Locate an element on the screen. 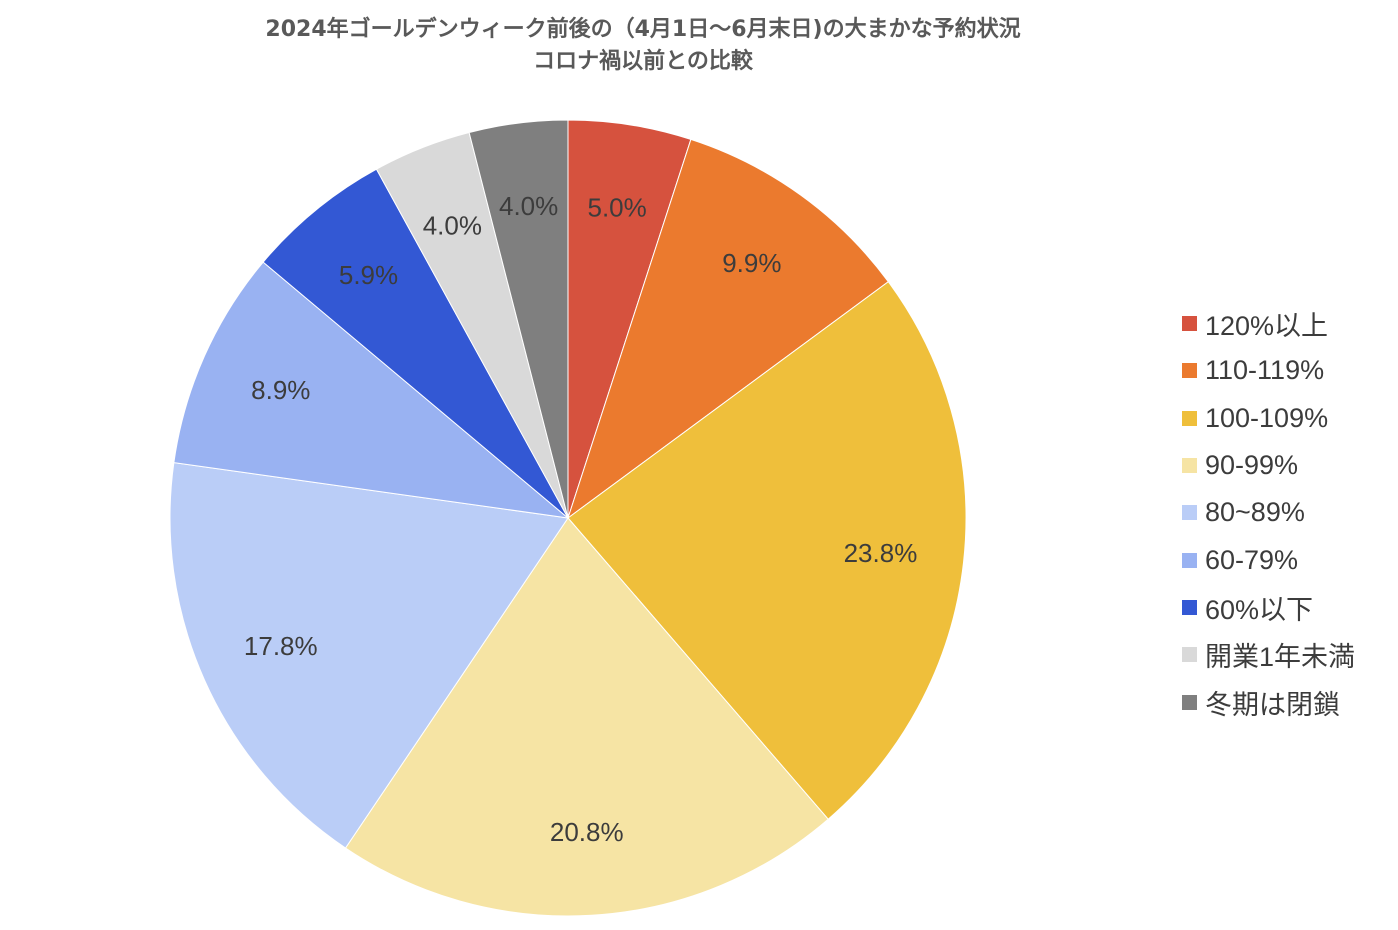 Image resolution: width=1398 pixels, height=930 pixels. legend-item: 90-99% is located at coordinates (1268, 465).